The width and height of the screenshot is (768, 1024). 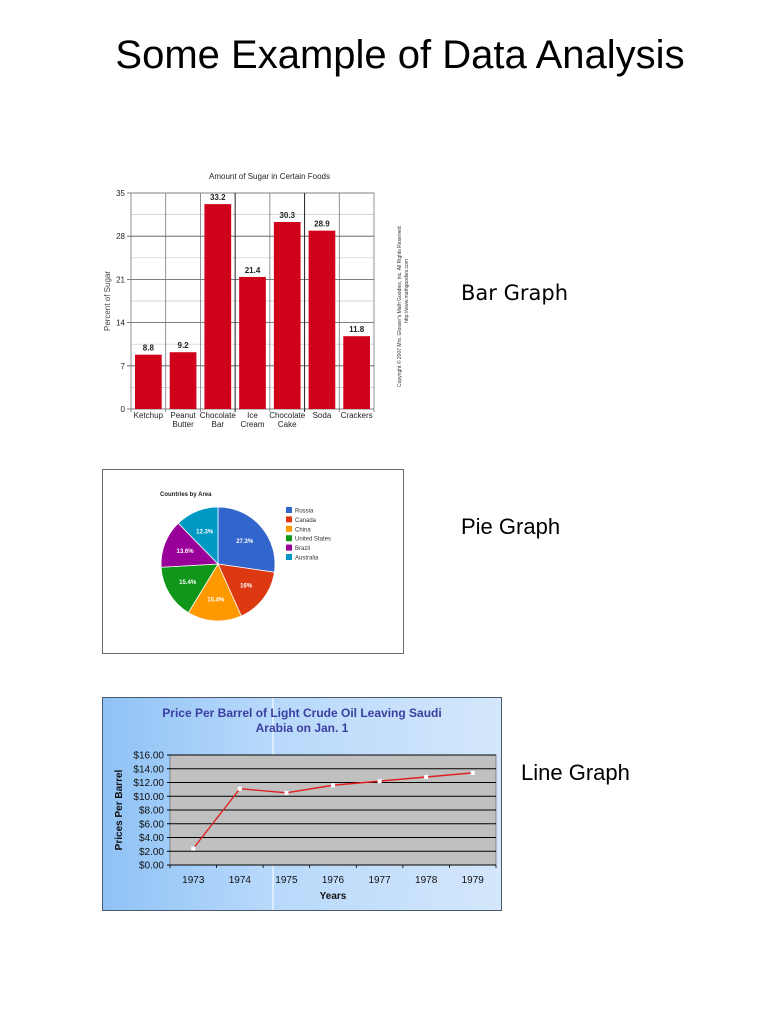 What do you see at coordinates (379, 880) in the screenshot?
I see `x-tick-label: 1977` at bounding box center [379, 880].